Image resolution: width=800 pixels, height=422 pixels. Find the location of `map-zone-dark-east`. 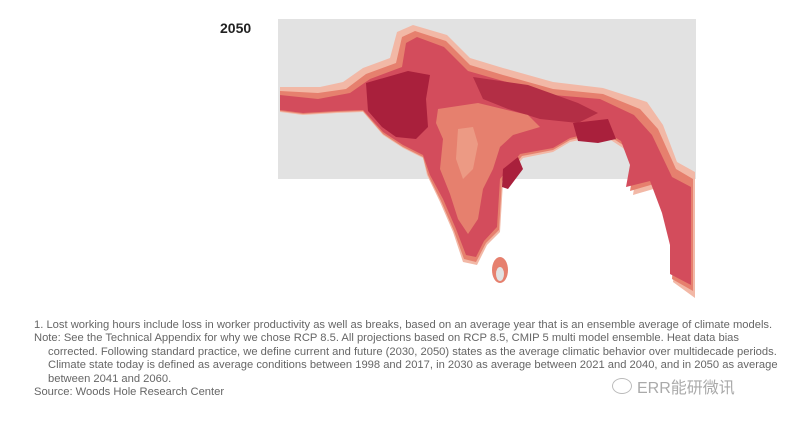

map-zone-dark-east is located at coordinates (594, 131).